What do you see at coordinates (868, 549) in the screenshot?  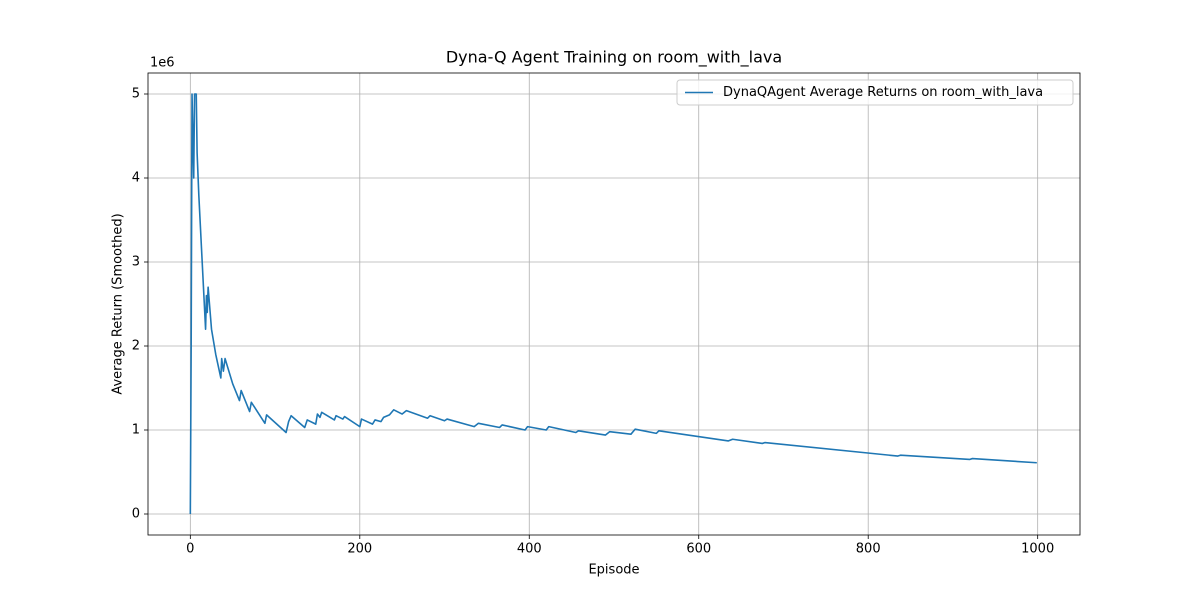 I see `x-tick-label: 800` at bounding box center [868, 549].